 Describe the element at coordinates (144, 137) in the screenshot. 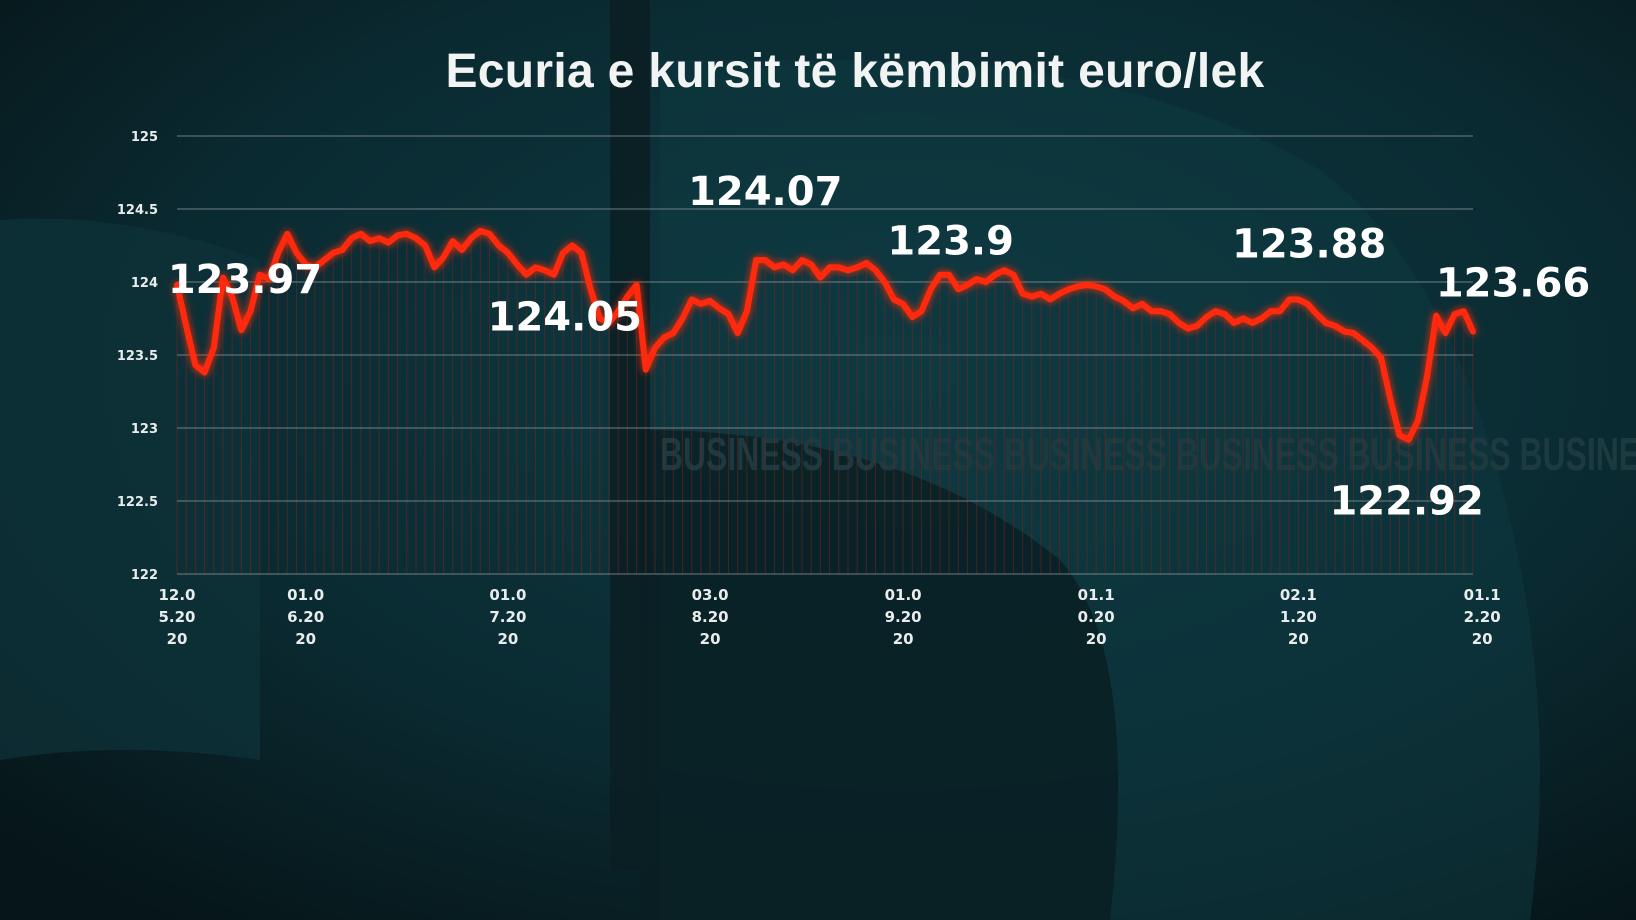

I see `y-tick-label: 125` at that location.